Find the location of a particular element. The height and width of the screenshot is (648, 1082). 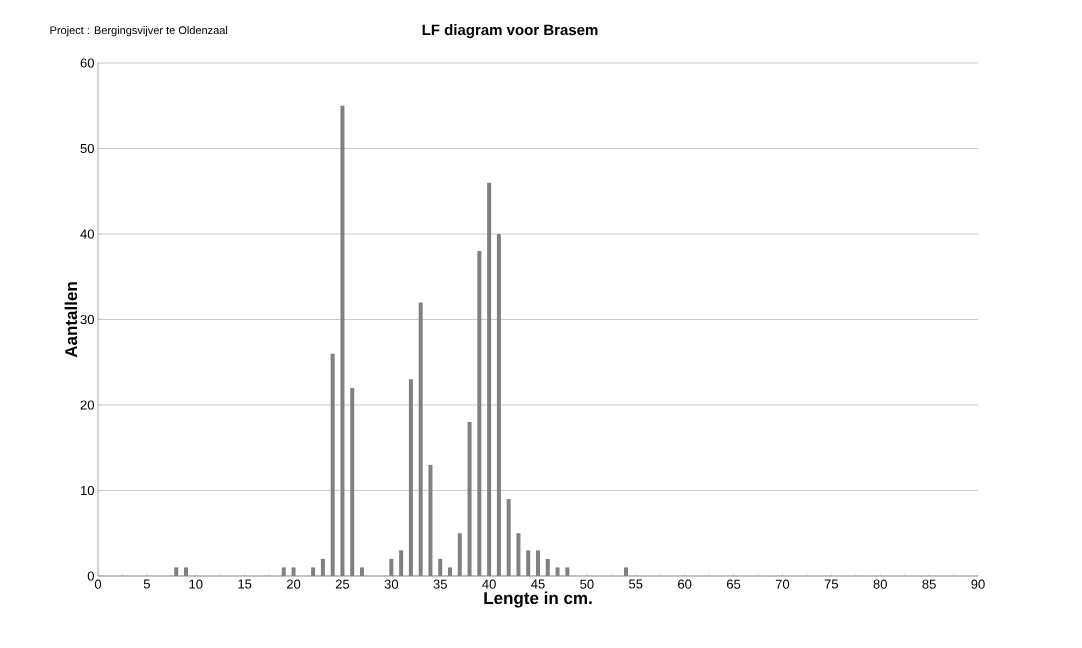

x-tick-label: 10 is located at coordinates (196, 584).